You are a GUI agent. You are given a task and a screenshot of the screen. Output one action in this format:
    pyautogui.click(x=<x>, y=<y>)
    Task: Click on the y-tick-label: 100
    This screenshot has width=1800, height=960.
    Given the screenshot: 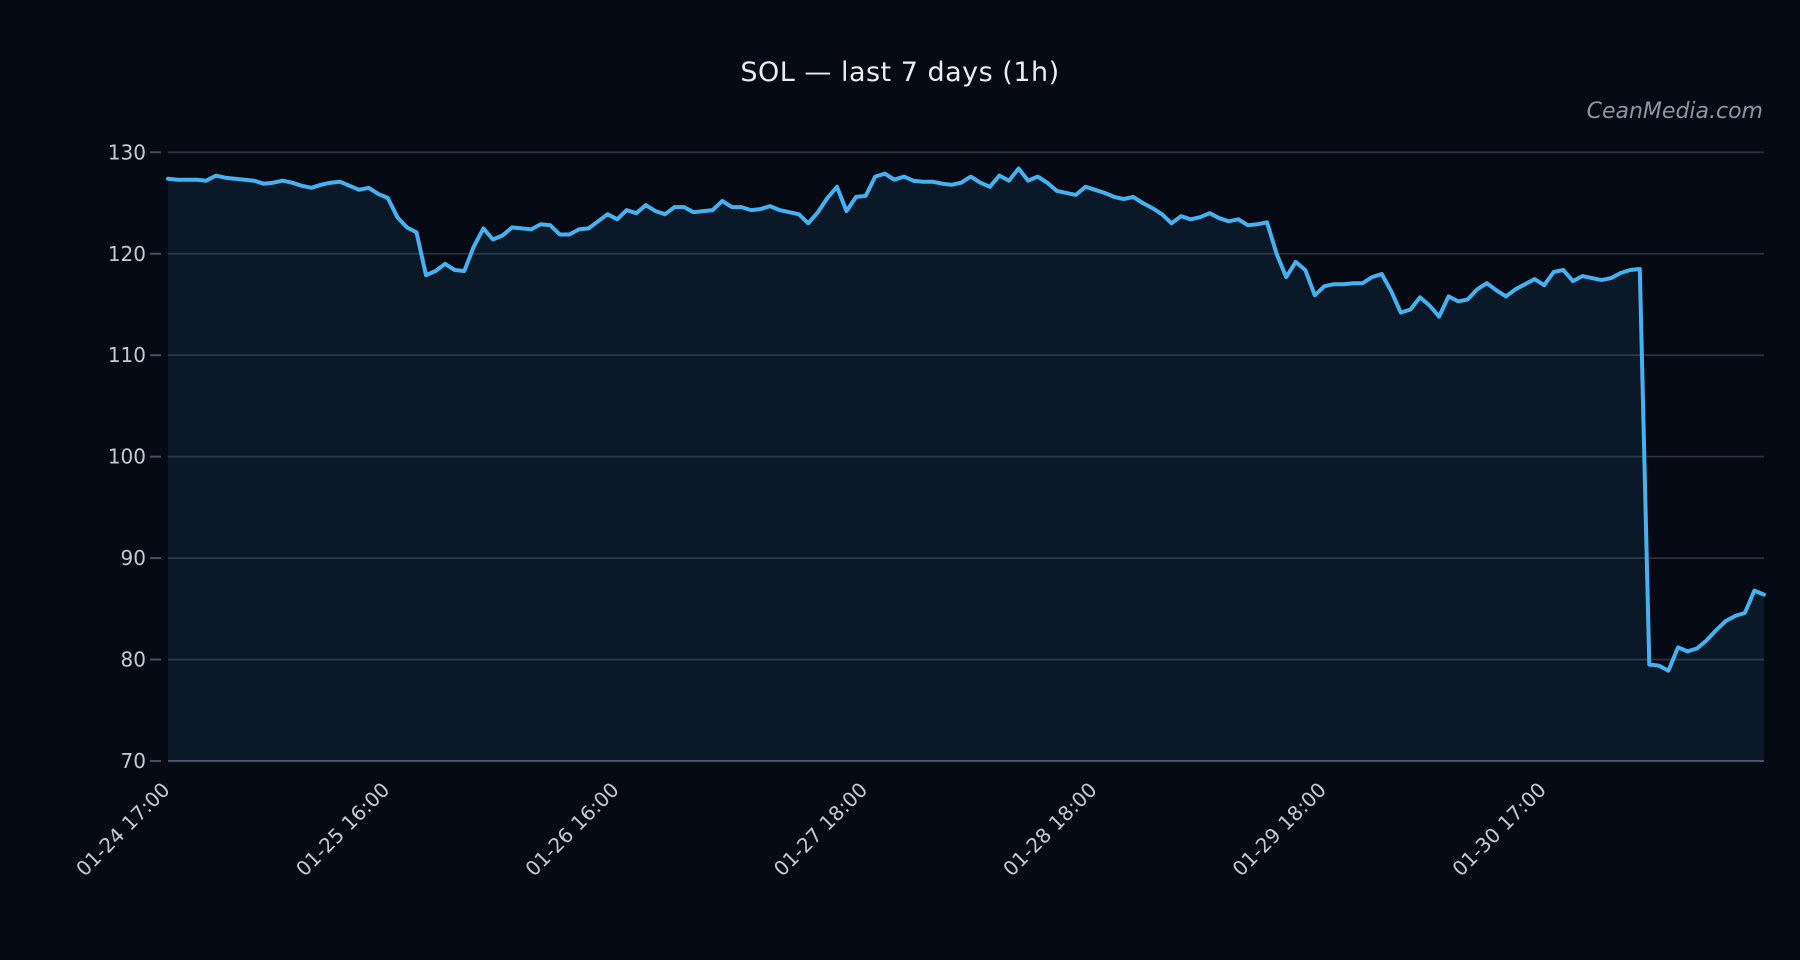 What is the action you would take?
    pyautogui.click(x=127, y=457)
    